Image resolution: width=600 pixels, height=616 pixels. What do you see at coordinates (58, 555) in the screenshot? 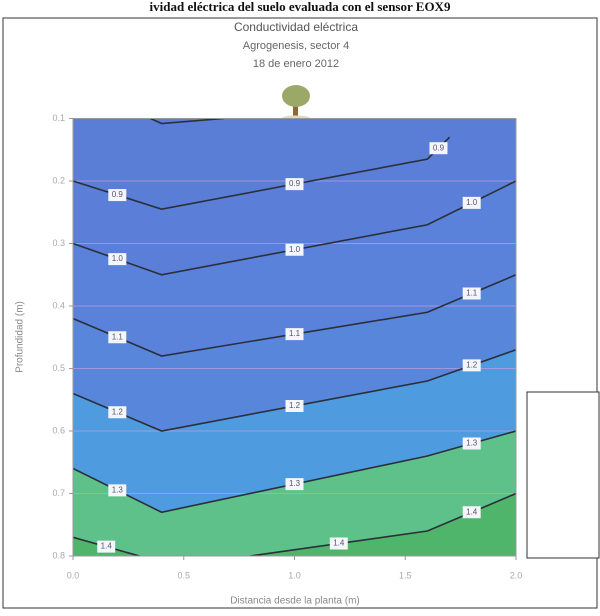
I see `y-tick-label: 0.8` at bounding box center [58, 555].